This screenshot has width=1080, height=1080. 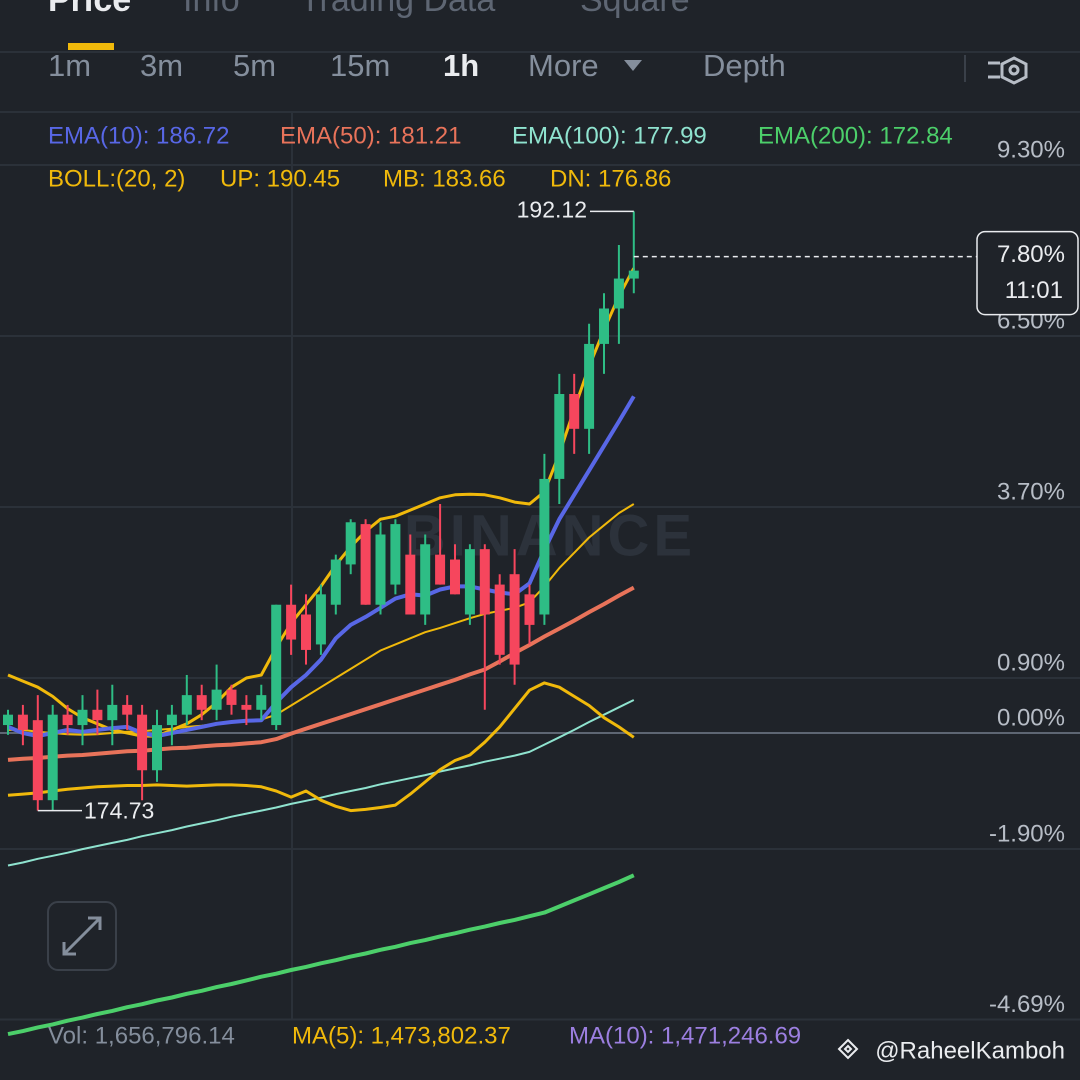 What do you see at coordinates (970, 1050) in the screenshot?
I see `watermark-handle: @RaheelKamboh` at bounding box center [970, 1050].